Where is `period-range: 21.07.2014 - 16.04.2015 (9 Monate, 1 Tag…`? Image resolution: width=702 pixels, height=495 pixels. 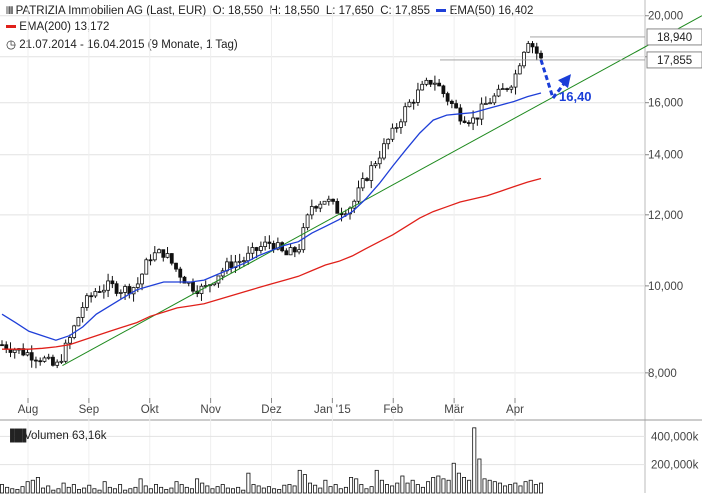
period-range: 21.07.2014 - 16.04.2015 (9 Monate, 1 Tag… is located at coordinates (128, 45).